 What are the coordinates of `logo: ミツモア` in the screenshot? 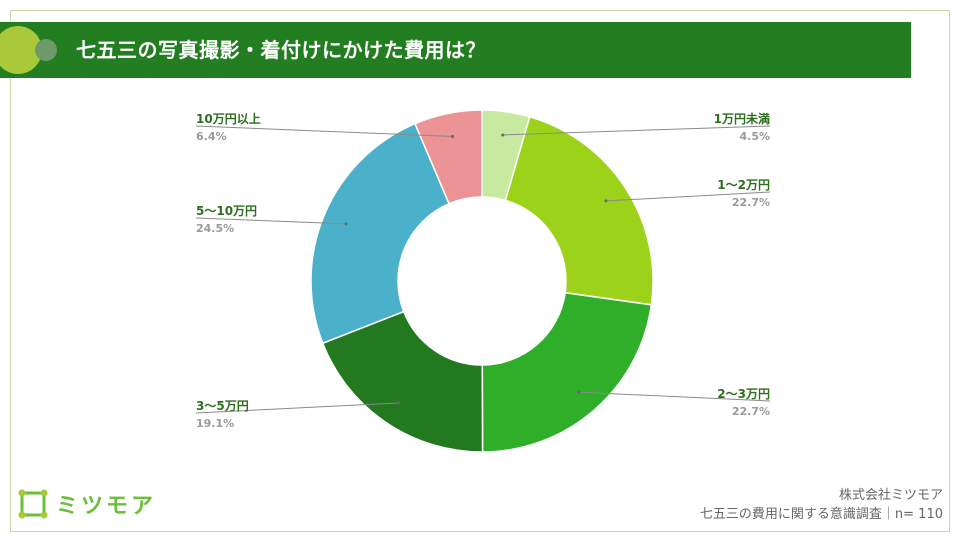 It's located at (87, 504).